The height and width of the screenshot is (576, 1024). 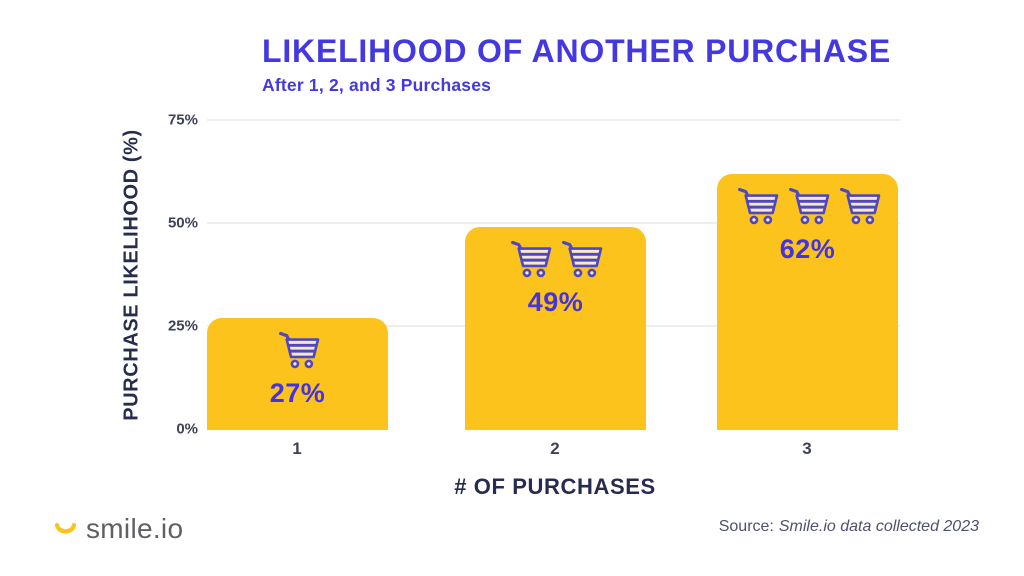 I want to click on y-tick-25: 25%, so click(x=182, y=326).